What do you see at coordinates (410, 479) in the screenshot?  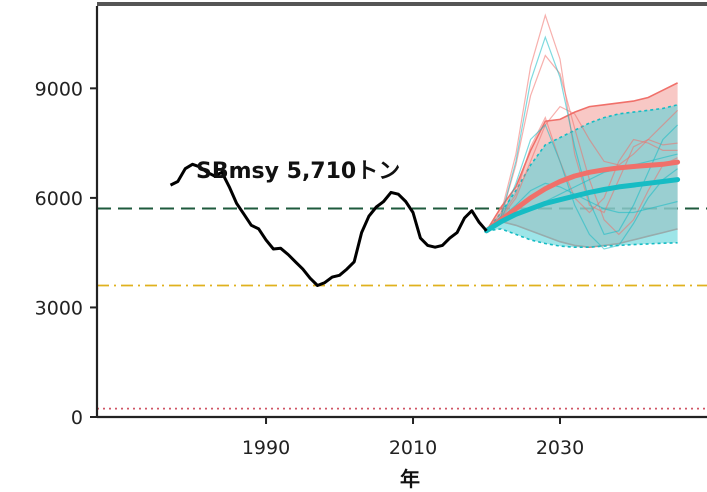 I see `x-axis-title: 年` at bounding box center [410, 479].